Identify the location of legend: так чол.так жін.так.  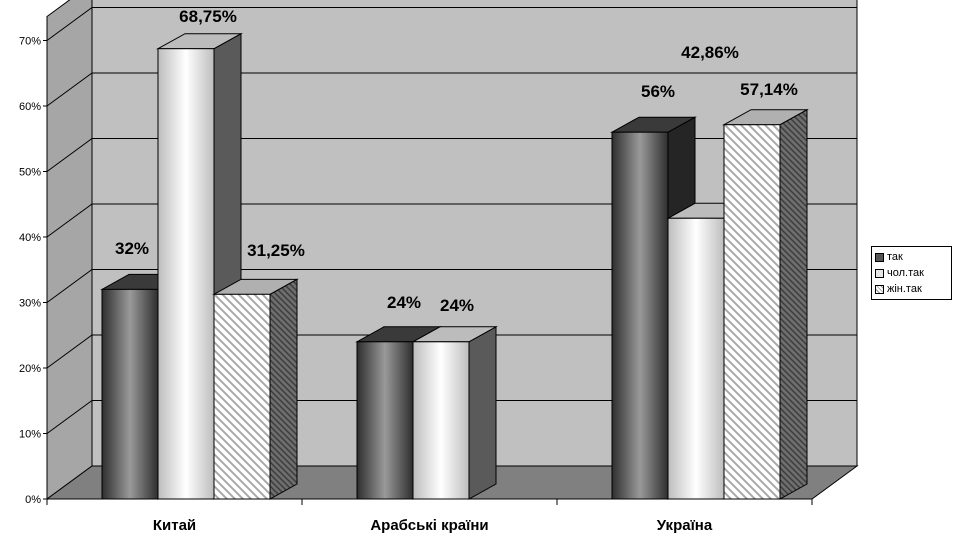
(911, 273).